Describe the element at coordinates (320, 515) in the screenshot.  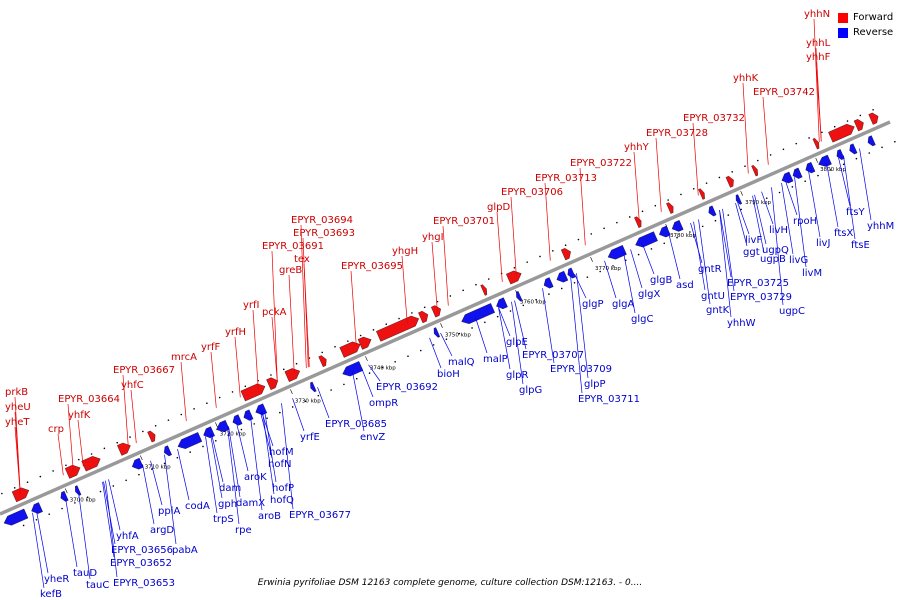
I see `reverse-gene-label: EPYR_03677` at that location.